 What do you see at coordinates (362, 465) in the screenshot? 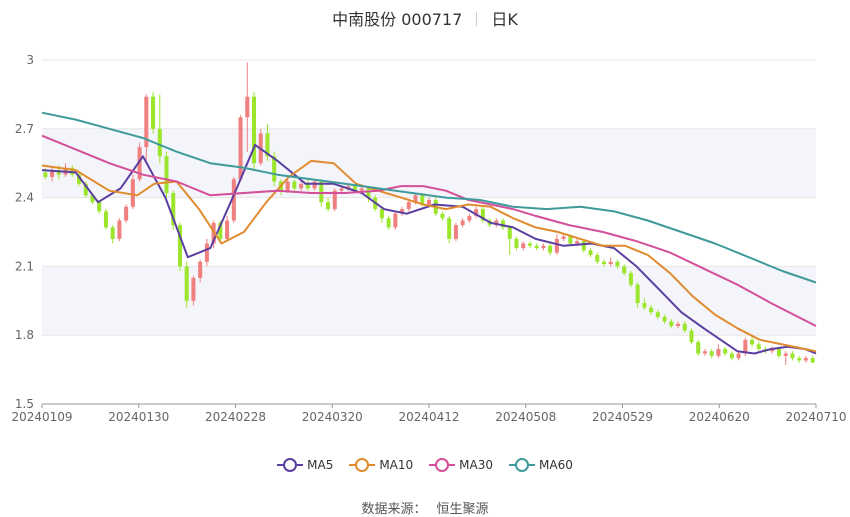
I see `legend-marker-icon` at bounding box center [362, 465].